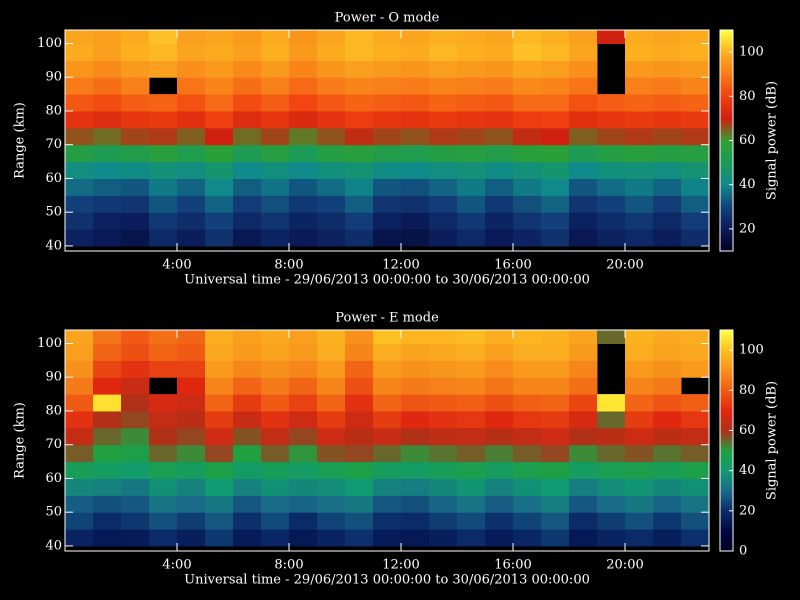 Image resolution: width=800 pixels, height=600 pixels. Describe the element at coordinates (53, 178) in the screenshot. I see `y-tick-label: 60` at that location.